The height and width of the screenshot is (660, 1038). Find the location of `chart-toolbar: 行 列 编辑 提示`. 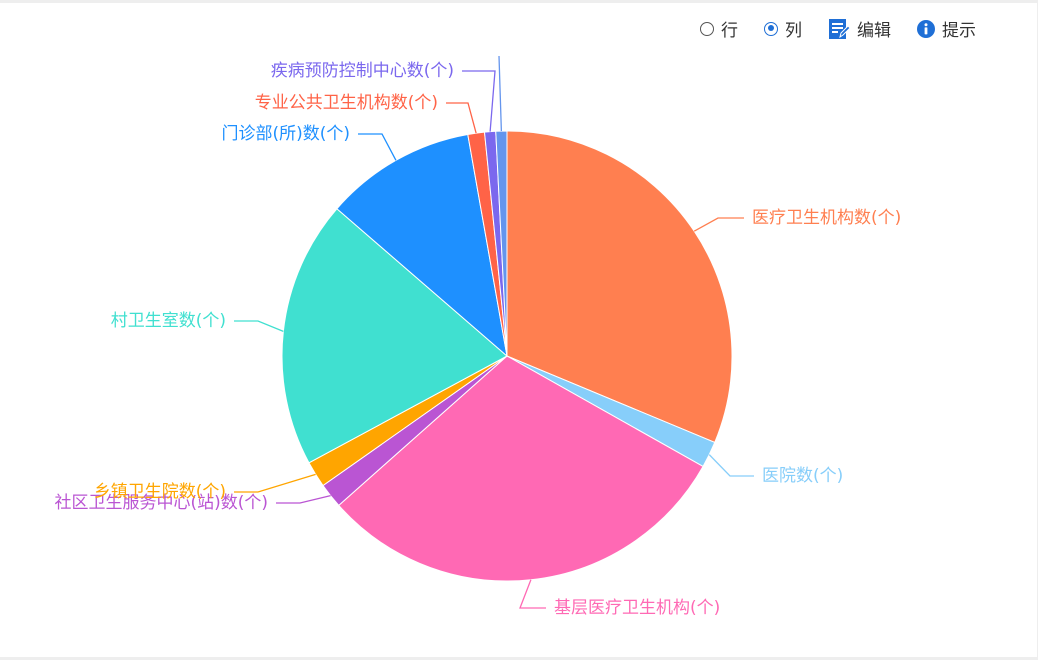

chart-toolbar: 行 列 编辑 提示 is located at coordinates (838, 28).